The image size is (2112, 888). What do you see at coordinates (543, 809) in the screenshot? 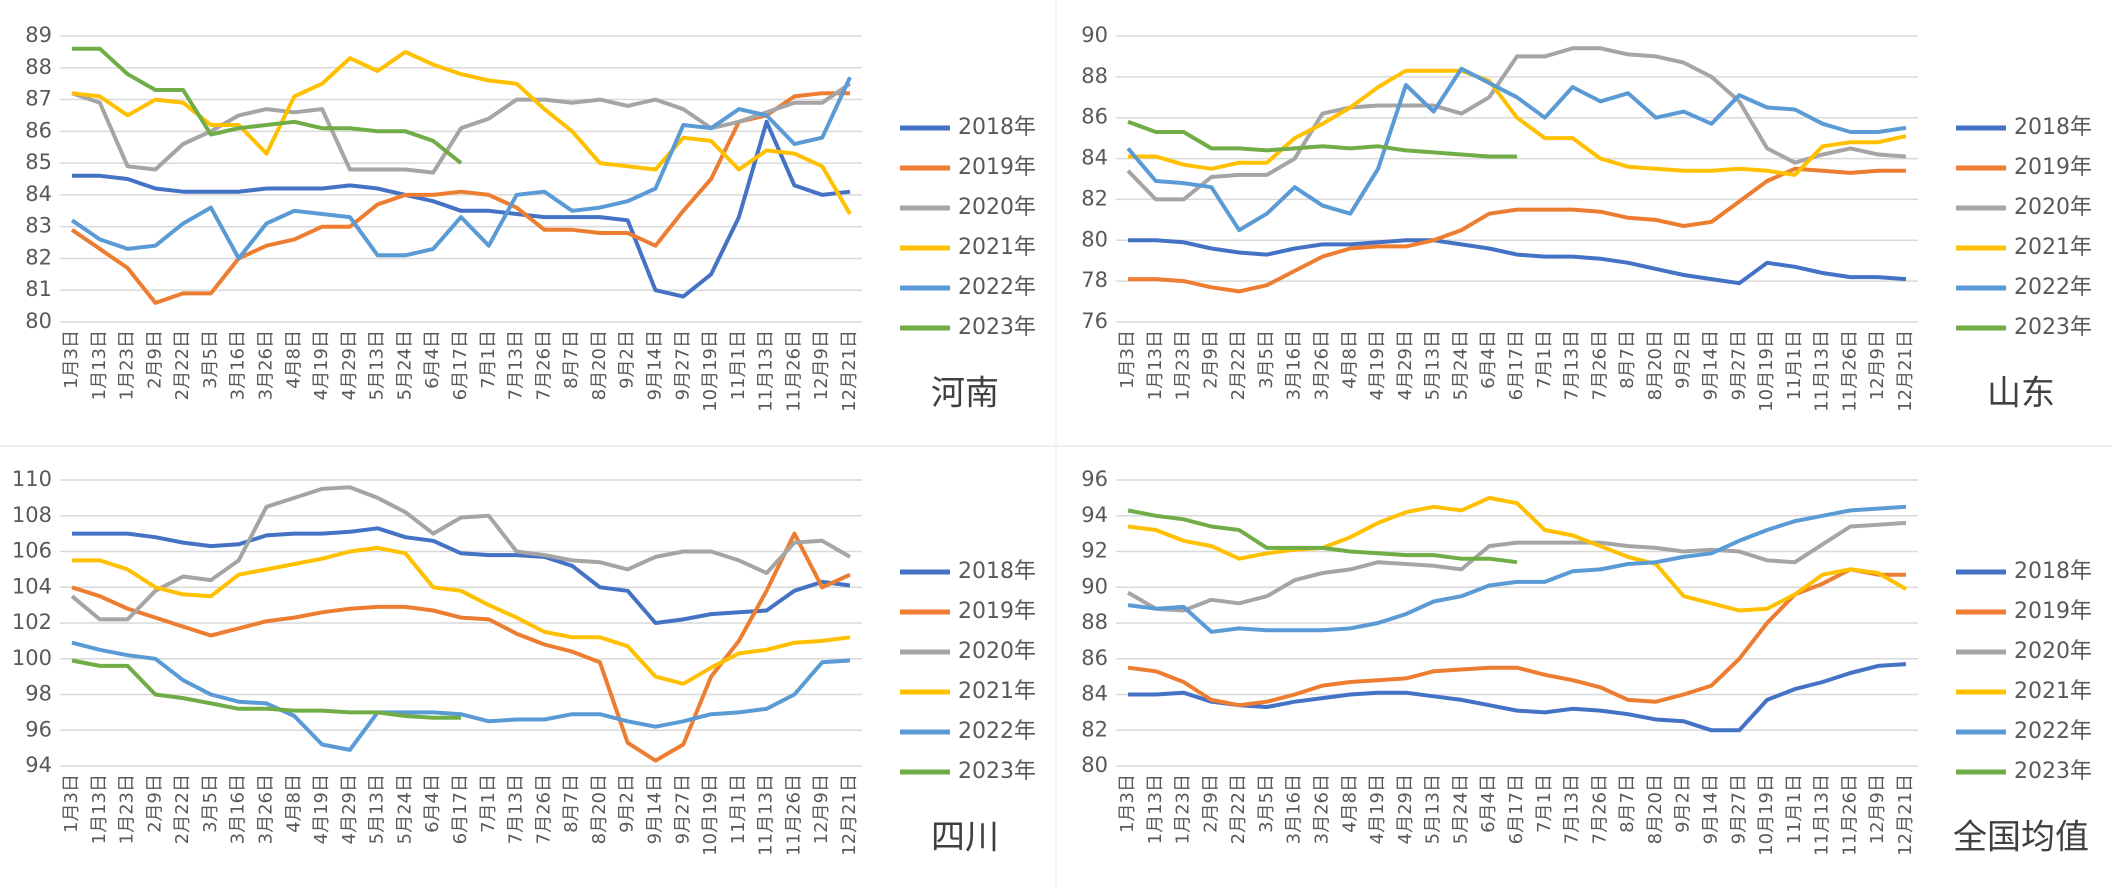
I see `x-tick-label: 7月26日` at bounding box center [543, 809].